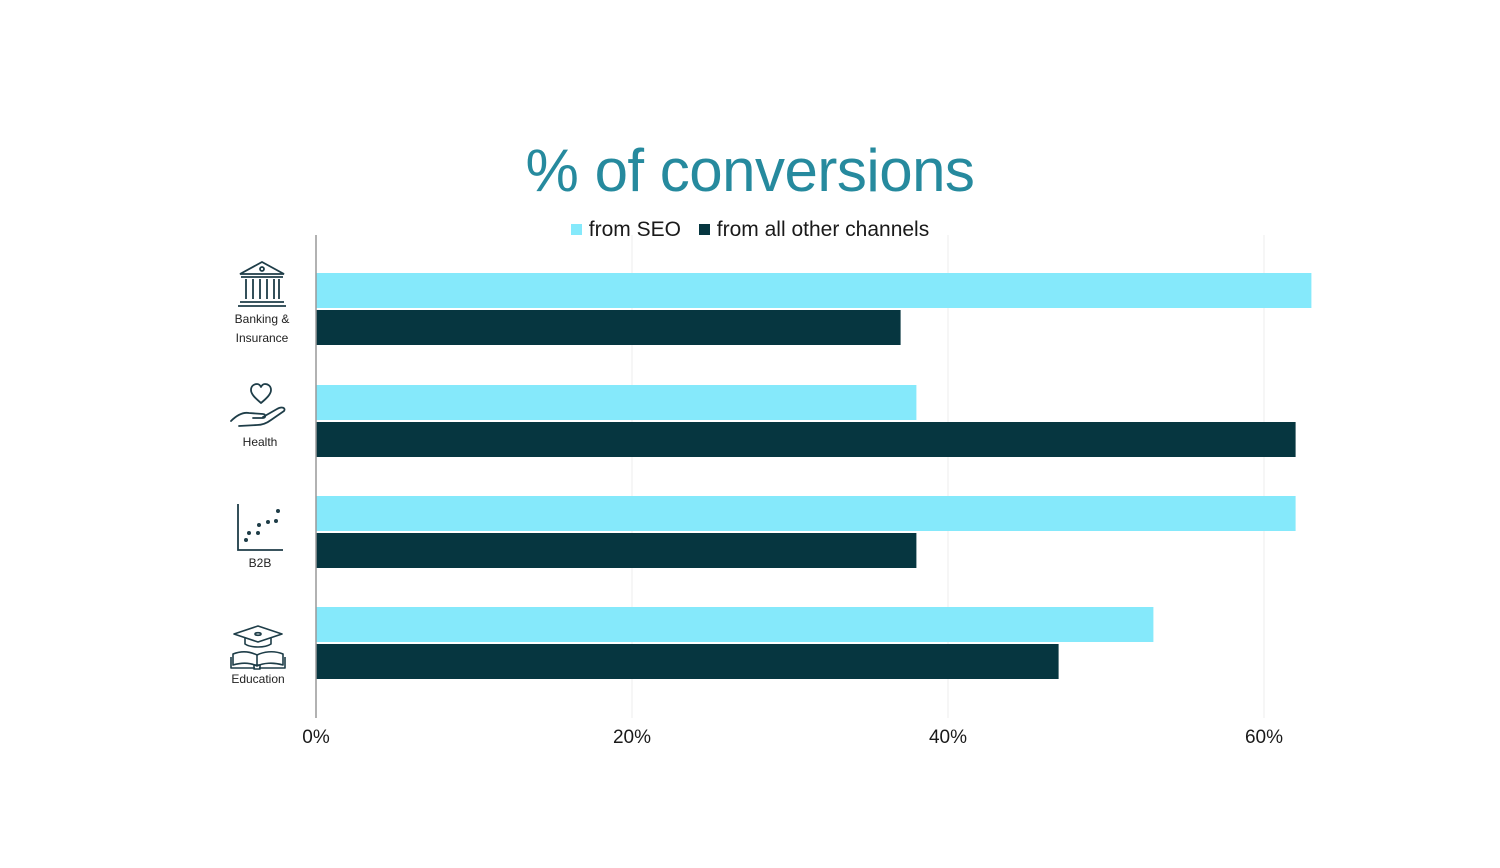 This screenshot has width=1500, height=868. Describe the element at coordinates (1264, 737) in the screenshot. I see `x-tick-label-3: 60%` at that location.